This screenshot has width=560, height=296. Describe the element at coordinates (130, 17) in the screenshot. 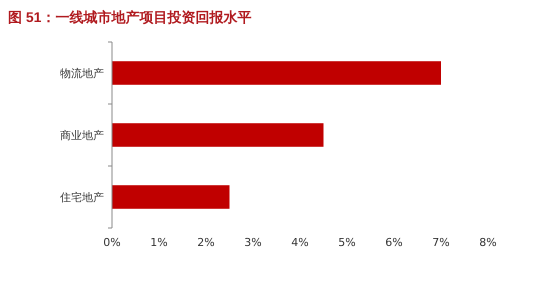

I see `chart-title: 图 51：一线城市地产项目投资回报水平` at that location.